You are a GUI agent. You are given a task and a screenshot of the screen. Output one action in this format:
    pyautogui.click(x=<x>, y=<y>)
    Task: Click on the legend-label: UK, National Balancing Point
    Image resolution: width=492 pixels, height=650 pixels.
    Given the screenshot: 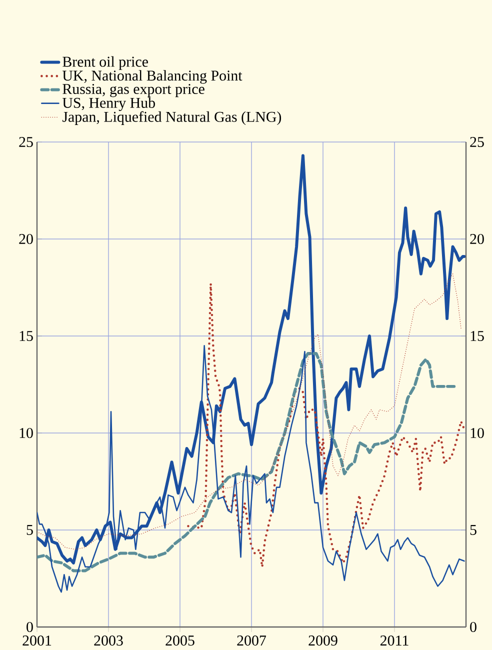 What is the action you would take?
    pyautogui.click(x=152, y=77)
    